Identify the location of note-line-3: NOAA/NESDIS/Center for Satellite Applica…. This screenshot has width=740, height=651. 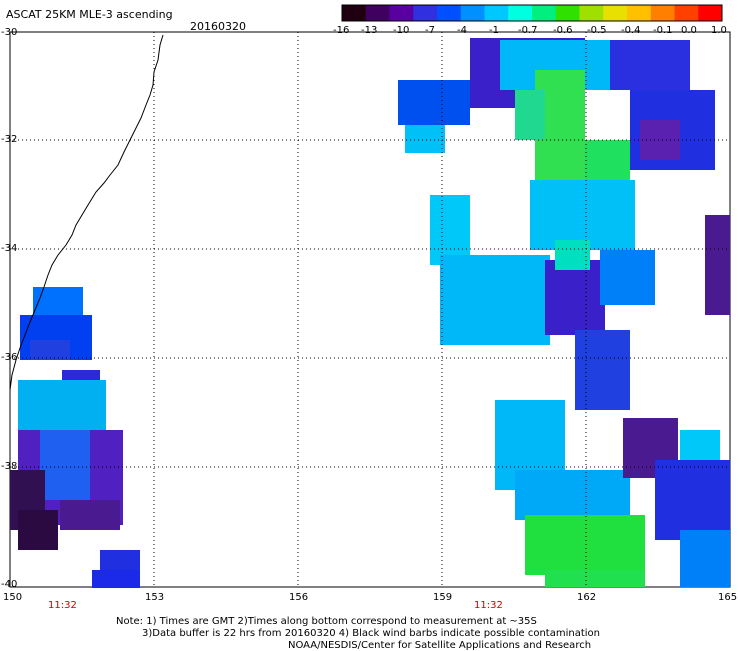
(440, 645).